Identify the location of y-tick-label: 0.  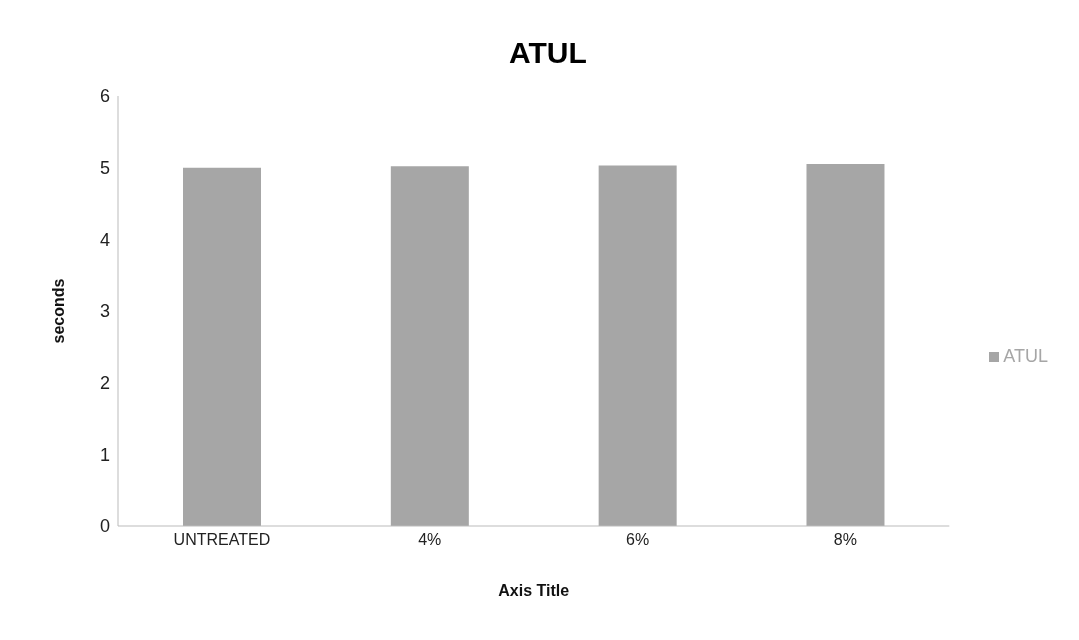
(104, 526).